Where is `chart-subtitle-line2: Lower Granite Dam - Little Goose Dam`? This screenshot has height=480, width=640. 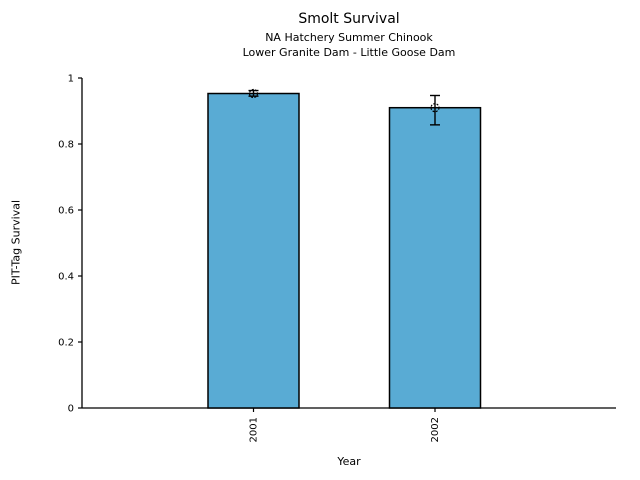
chart-subtitle-line2: Lower Granite Dam - Little Goose Dam is located at coordinates (349, 52).